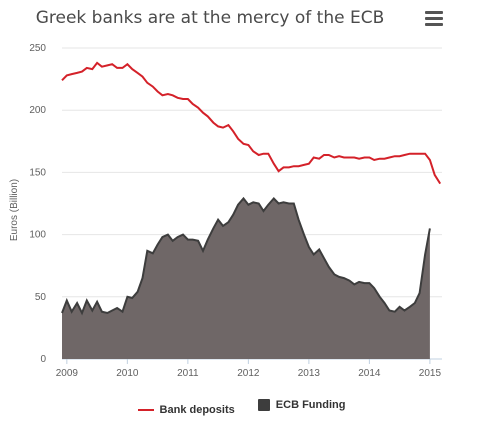  I want to click on x-axis: 2009 2010 2011 2012 2013 2014 2015, so click(249, 368).